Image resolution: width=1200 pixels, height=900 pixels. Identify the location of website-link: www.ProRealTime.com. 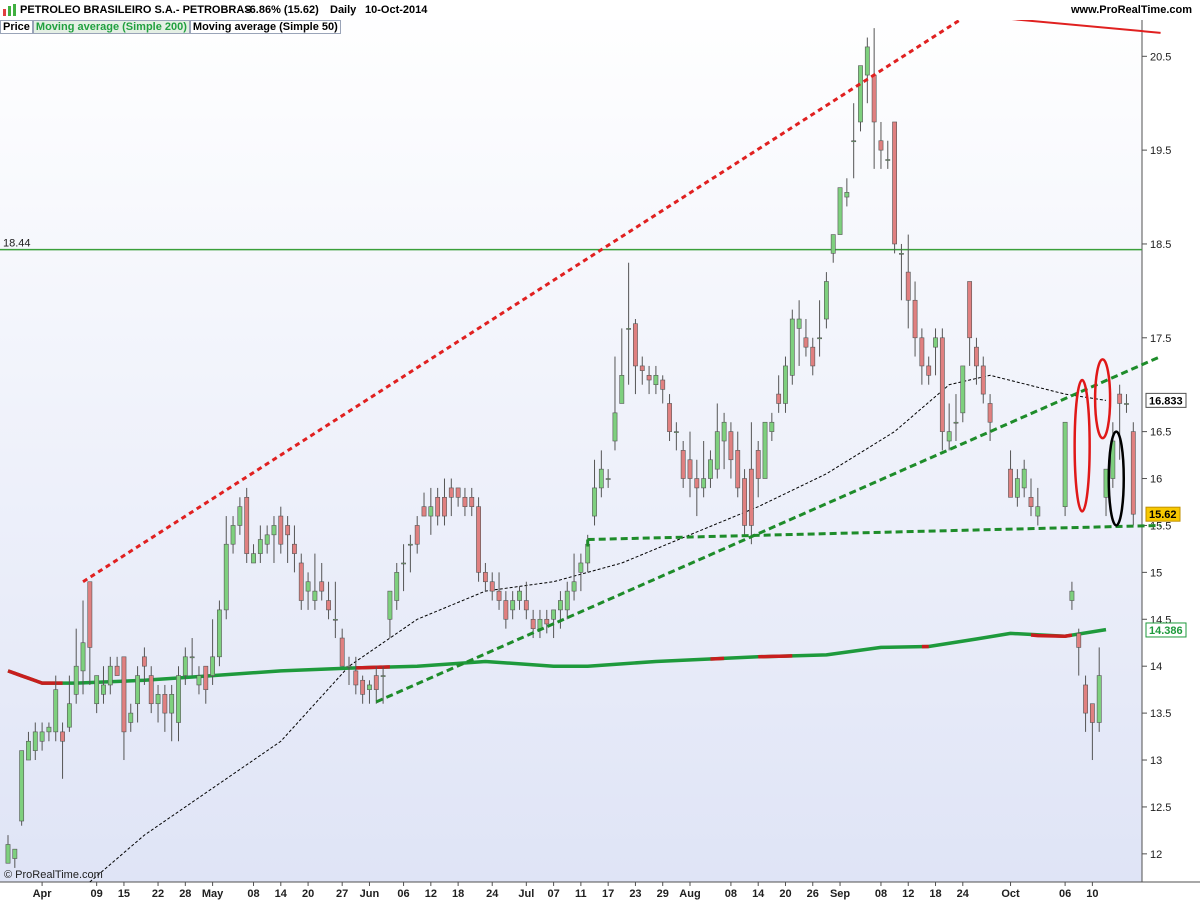
(1131, 10).